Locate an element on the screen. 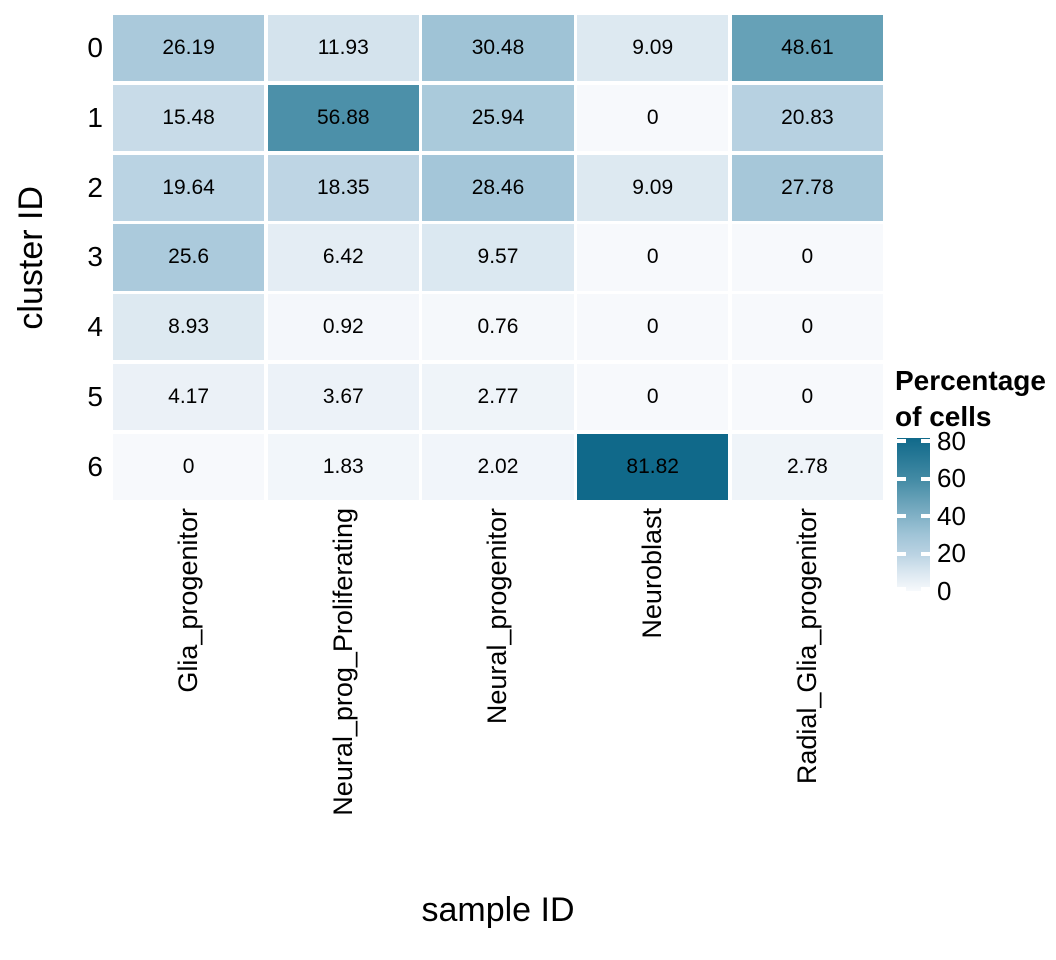 This screenshot has height=960, width=1056. heatmap-cell-value: 81.82 is located at coordinates (652, 466).